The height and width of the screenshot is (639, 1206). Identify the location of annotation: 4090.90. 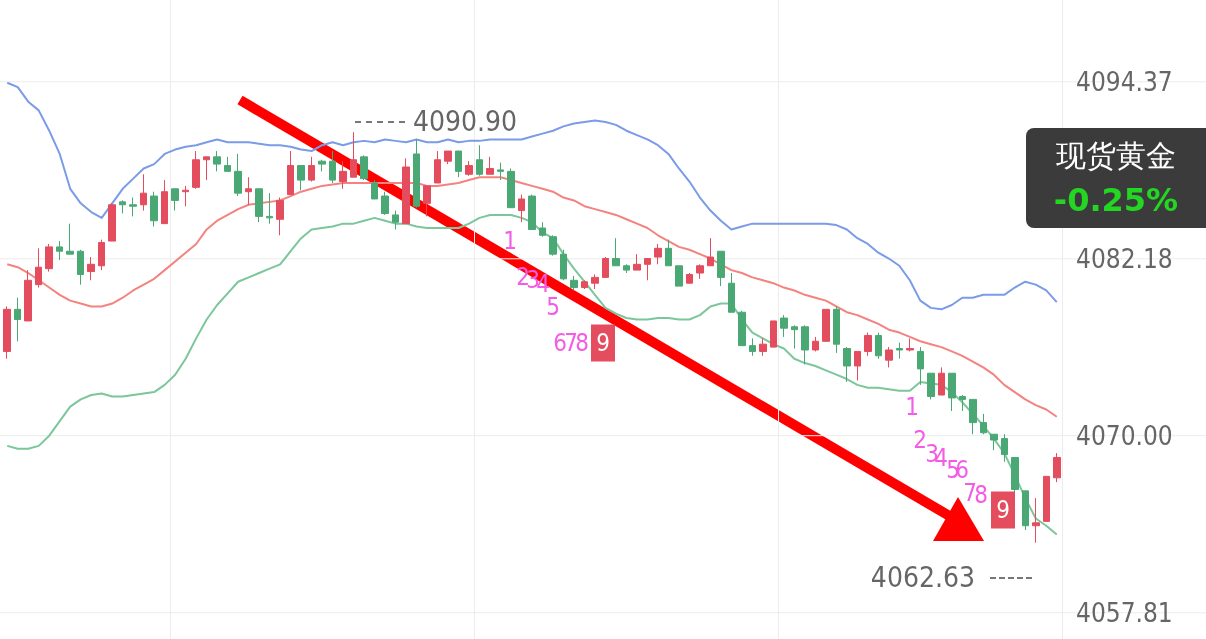
(465, 121).